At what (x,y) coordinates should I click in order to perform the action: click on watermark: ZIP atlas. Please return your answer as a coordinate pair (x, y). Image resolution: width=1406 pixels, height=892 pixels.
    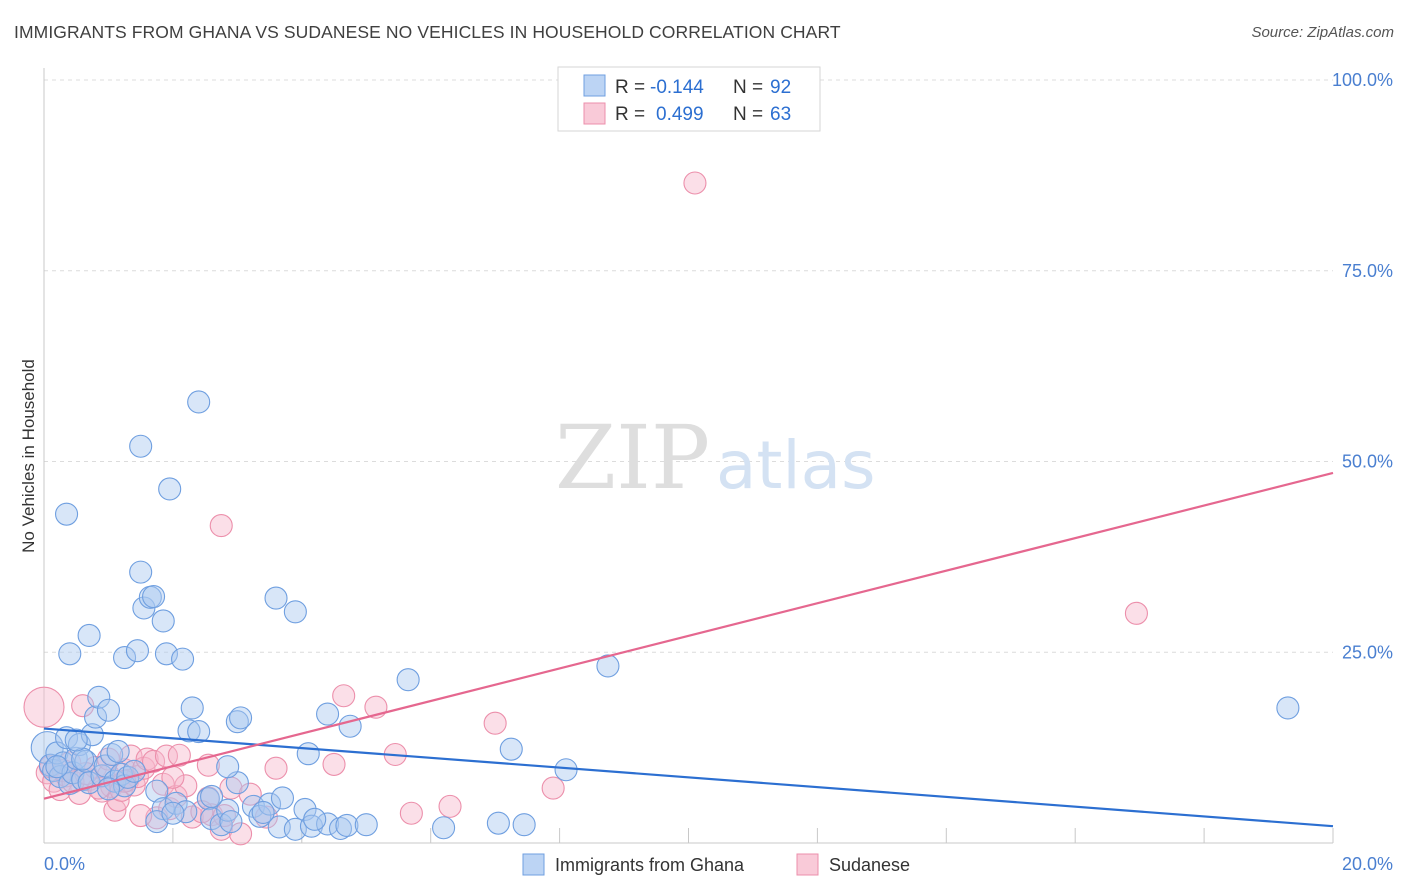
    Looking at the image, I should click on (715, 457).